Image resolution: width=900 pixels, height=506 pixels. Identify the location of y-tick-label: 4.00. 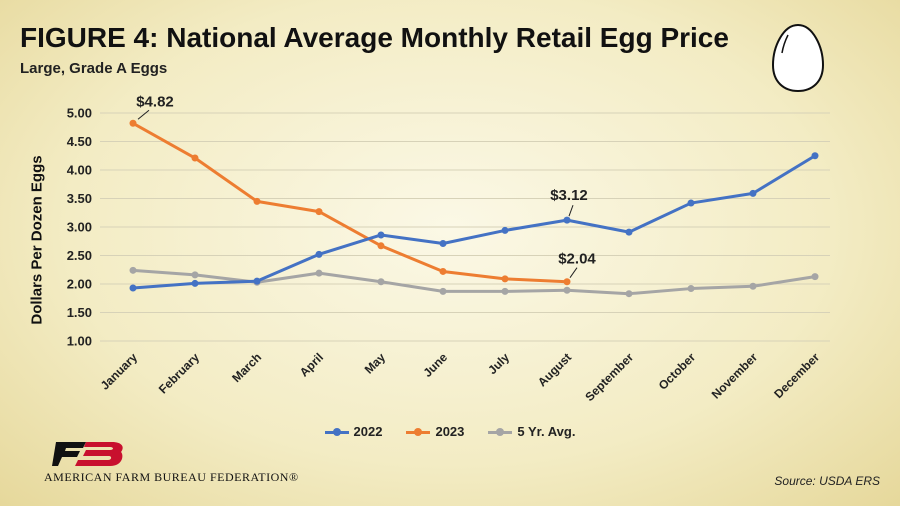
(79, 170).